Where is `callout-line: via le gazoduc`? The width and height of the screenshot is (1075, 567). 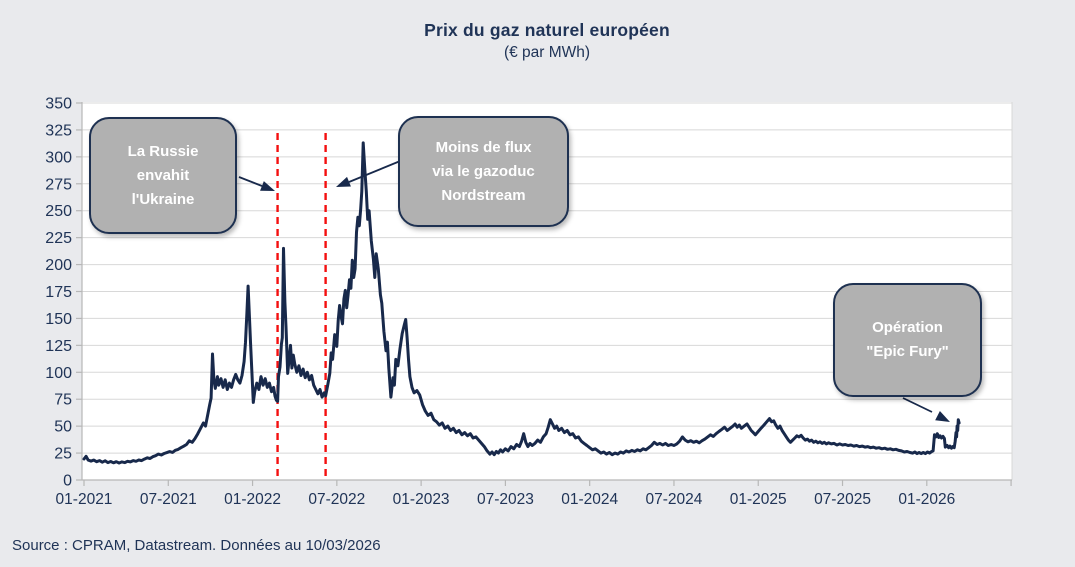 callout-line: via le gazoduc is located at coordinates (483, 171).